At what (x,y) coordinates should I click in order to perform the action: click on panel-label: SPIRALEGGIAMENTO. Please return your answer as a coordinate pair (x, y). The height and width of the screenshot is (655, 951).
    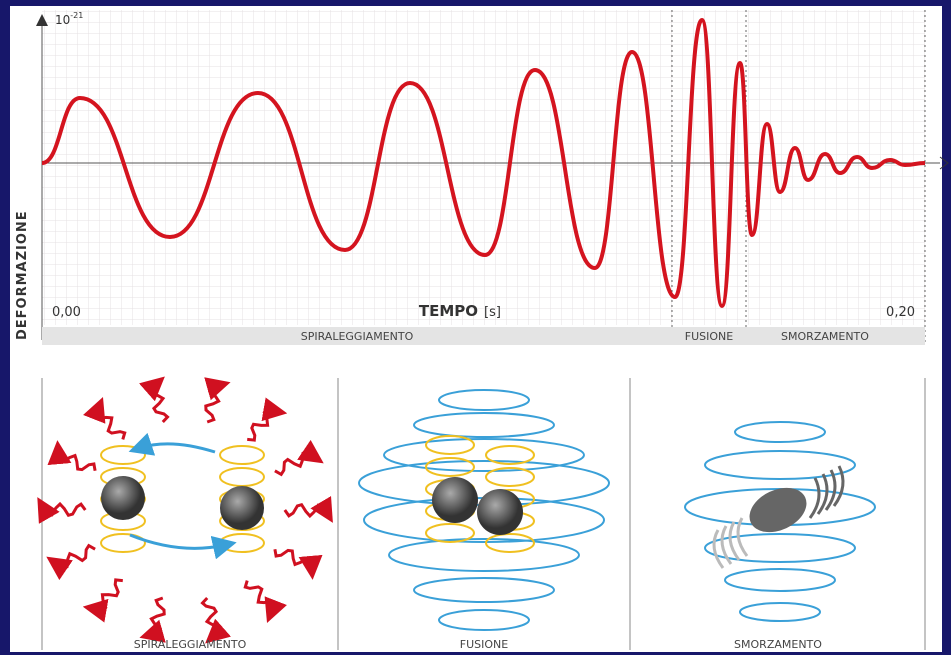
    Looking at the image, I should click on (190, 644).